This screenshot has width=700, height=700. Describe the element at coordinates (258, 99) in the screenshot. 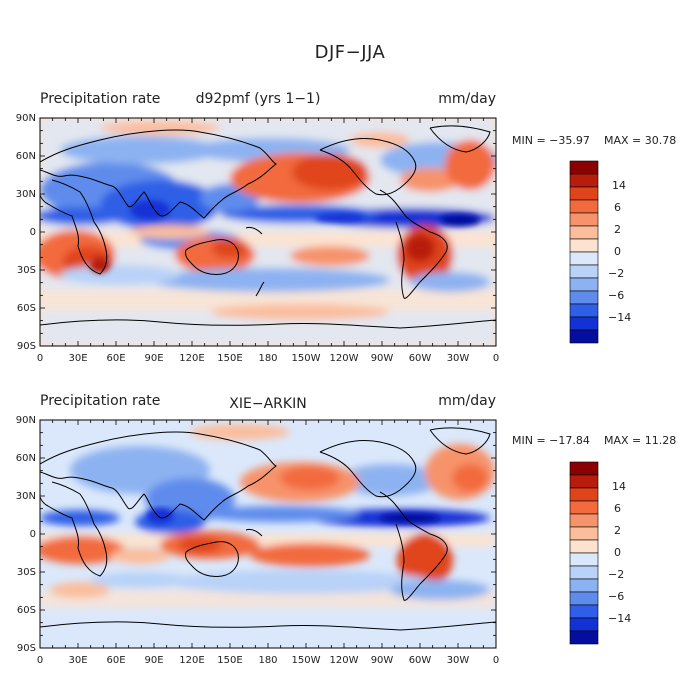

I see `panel-dataset-title: d92pmf (yrs 1−1)` at that location.